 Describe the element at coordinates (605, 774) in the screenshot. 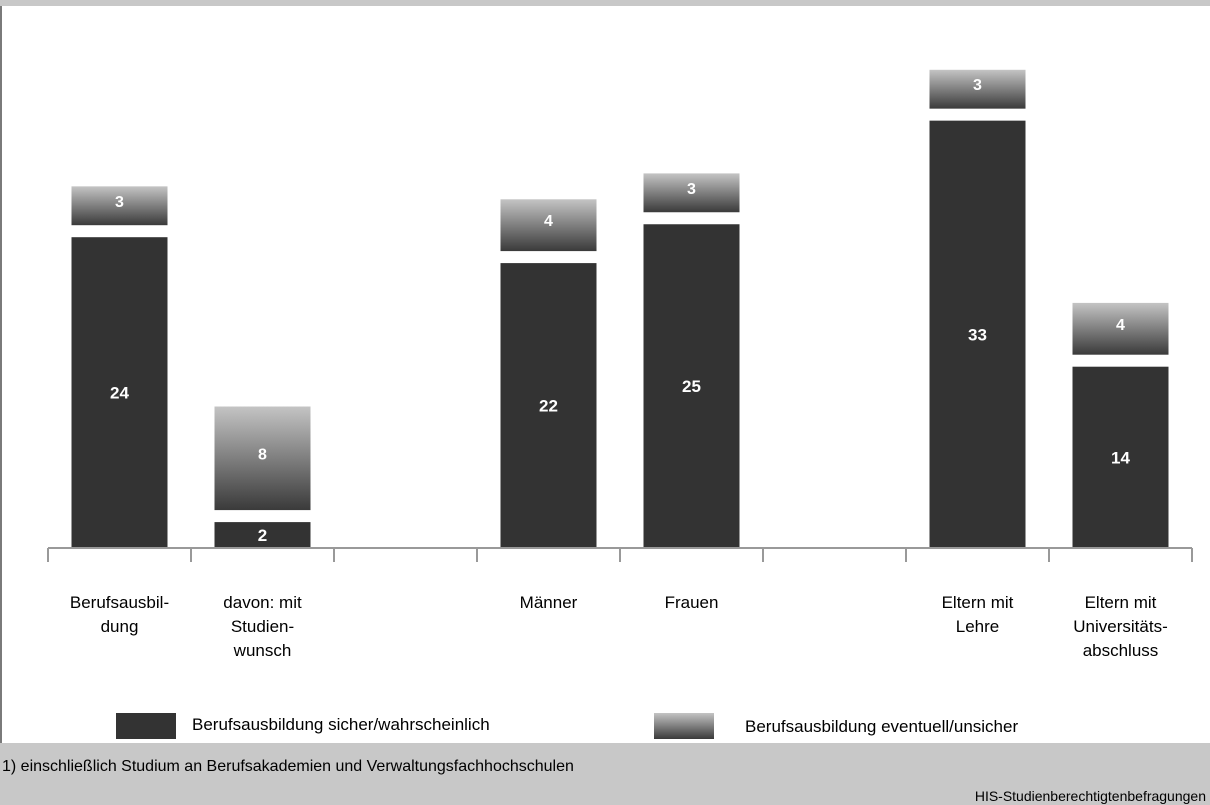

I see `footnote-band` at that location.